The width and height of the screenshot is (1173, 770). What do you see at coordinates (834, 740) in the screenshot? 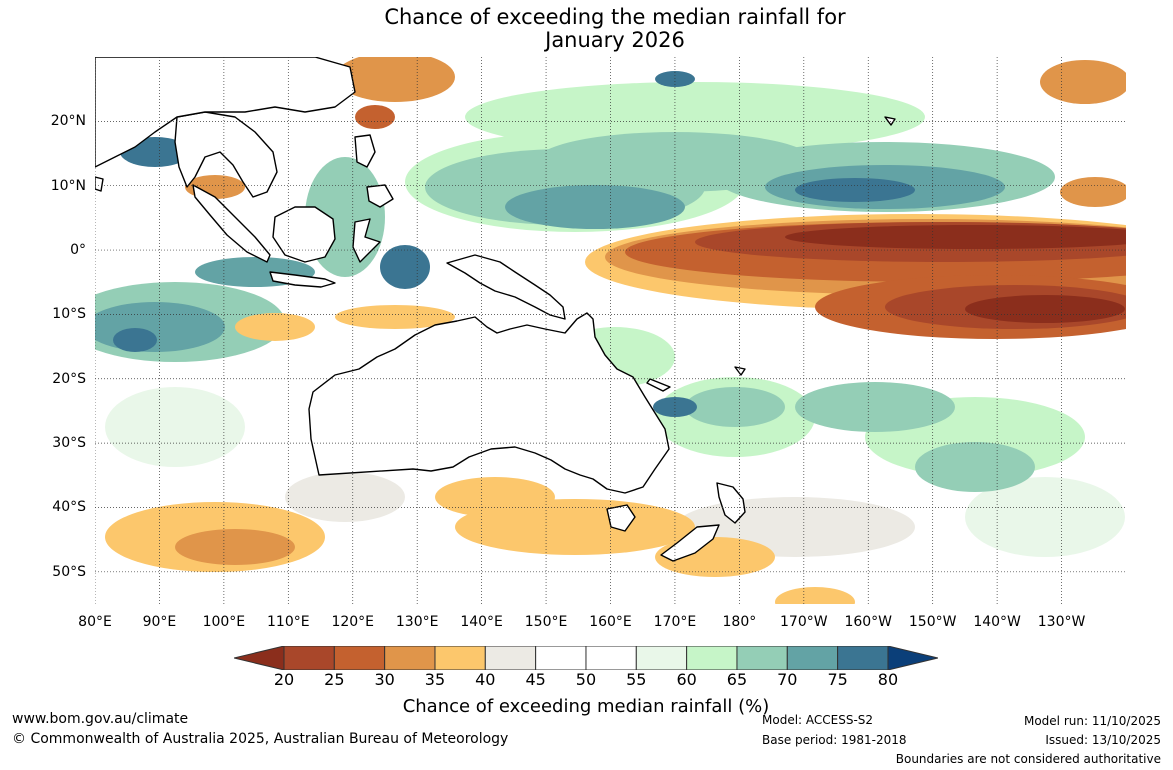
I see `base-period-text: Base period: 1981-2018` at bounding box center [834, 740].